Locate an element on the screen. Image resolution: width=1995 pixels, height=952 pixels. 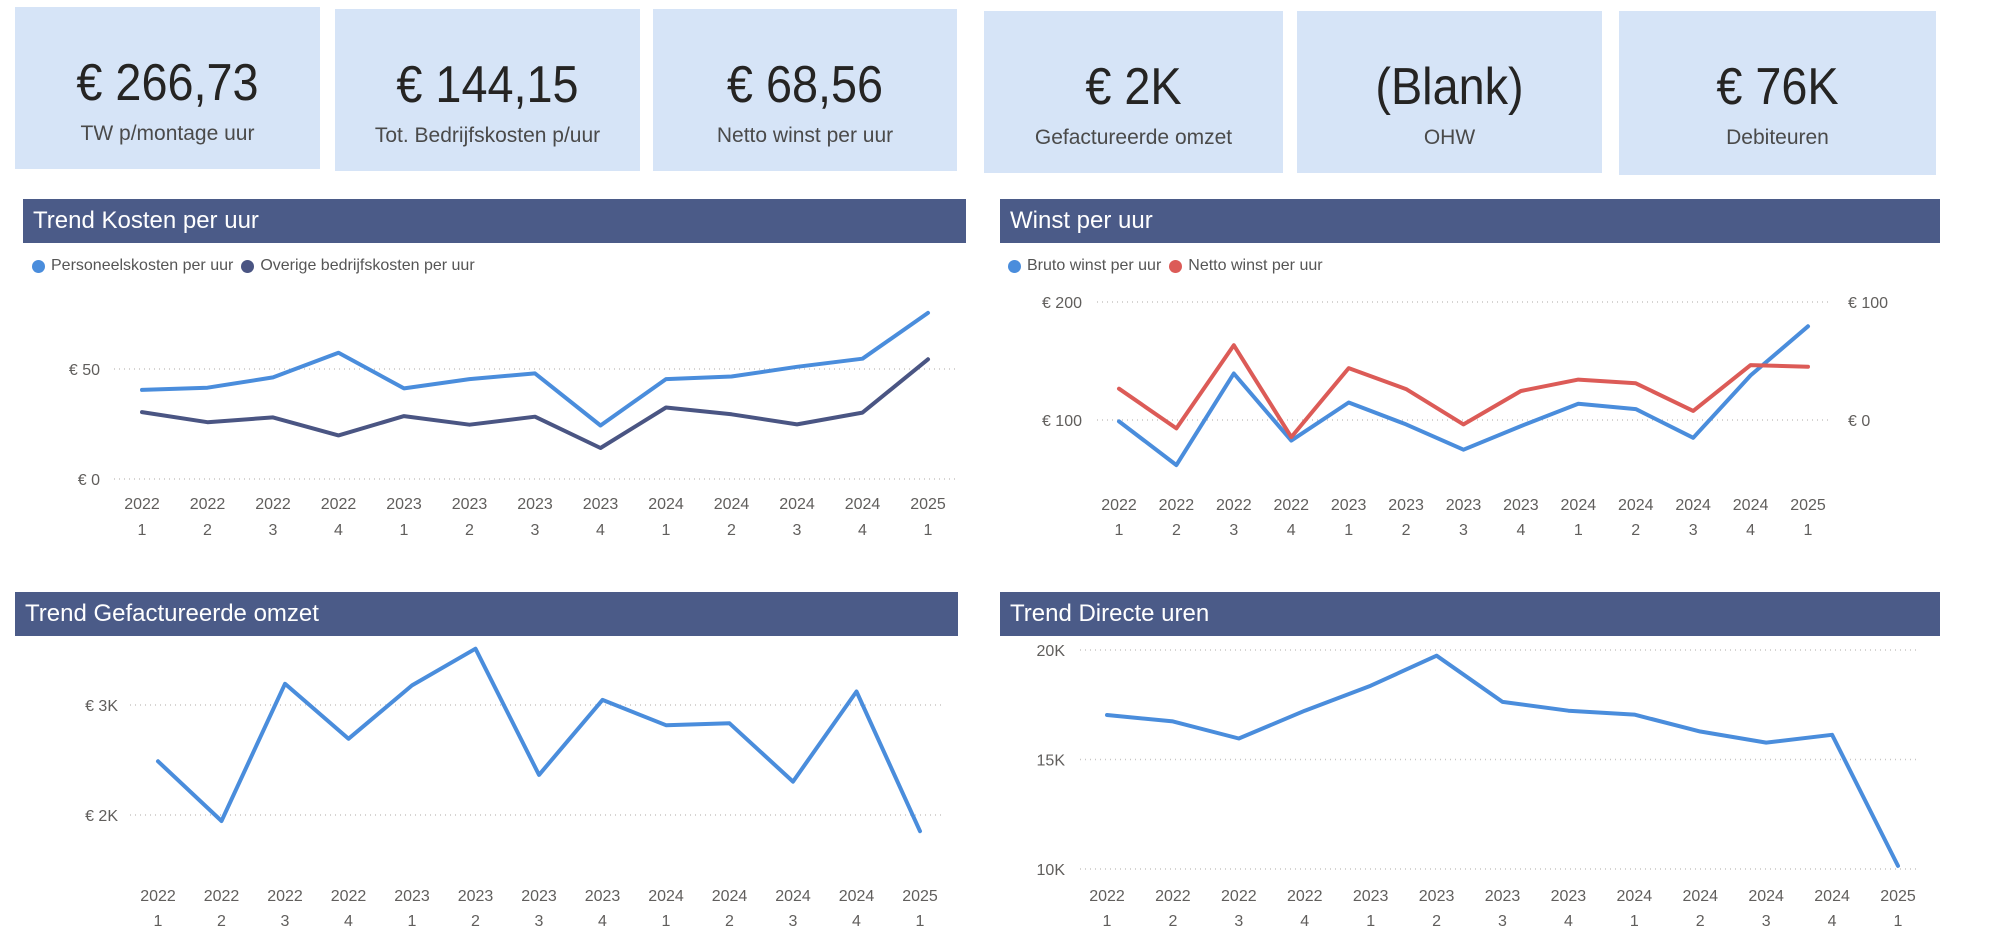
kpi-value: € 266,73 is located at coordinates (167, 83).